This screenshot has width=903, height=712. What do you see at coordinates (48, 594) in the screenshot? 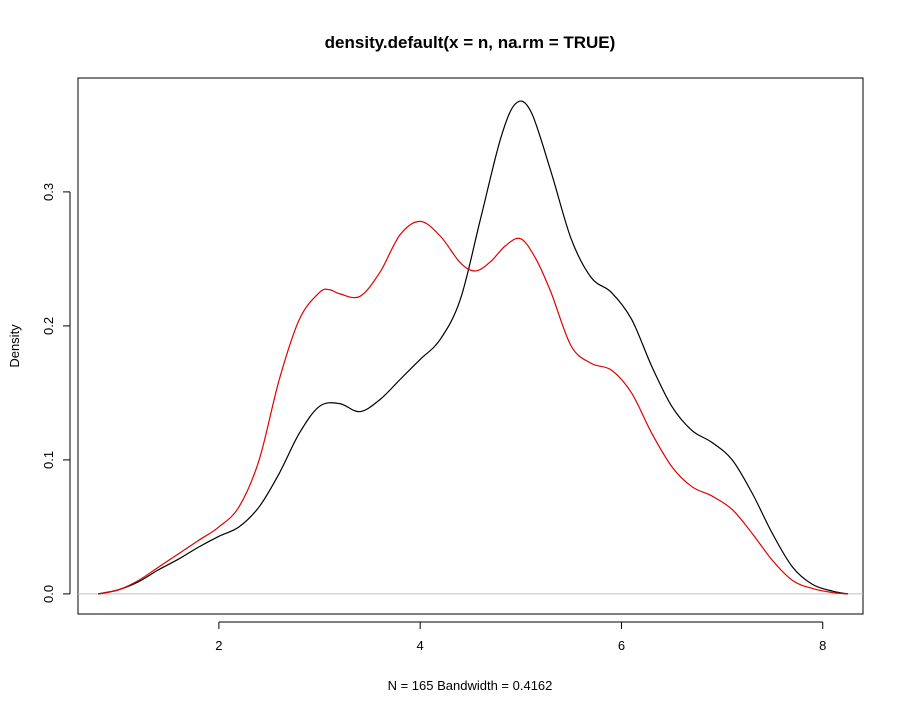
I see `y-tick-label: 0.0` at bounding box center [48, 594].